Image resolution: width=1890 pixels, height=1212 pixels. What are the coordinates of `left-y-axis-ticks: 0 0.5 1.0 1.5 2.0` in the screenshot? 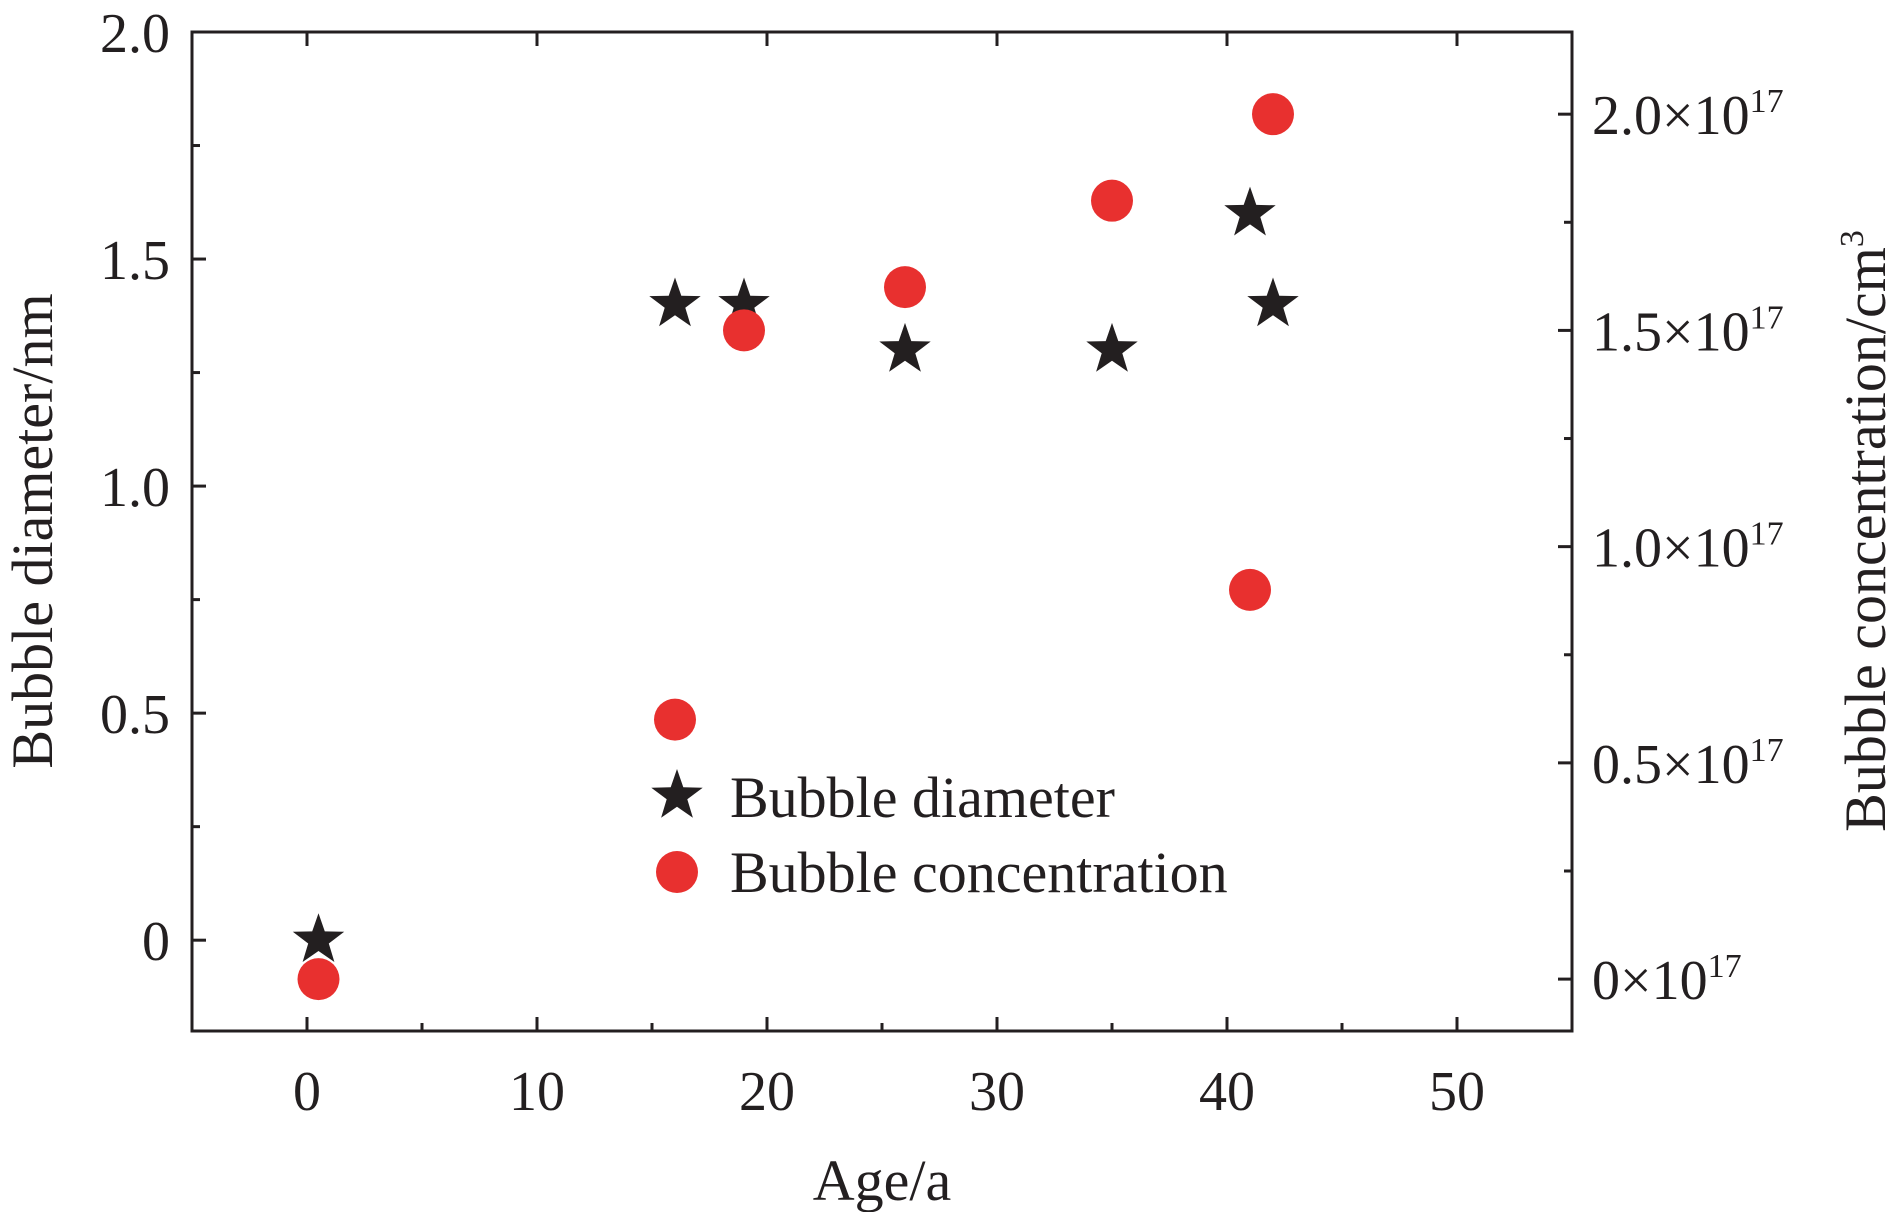 It's located at (153, 488).